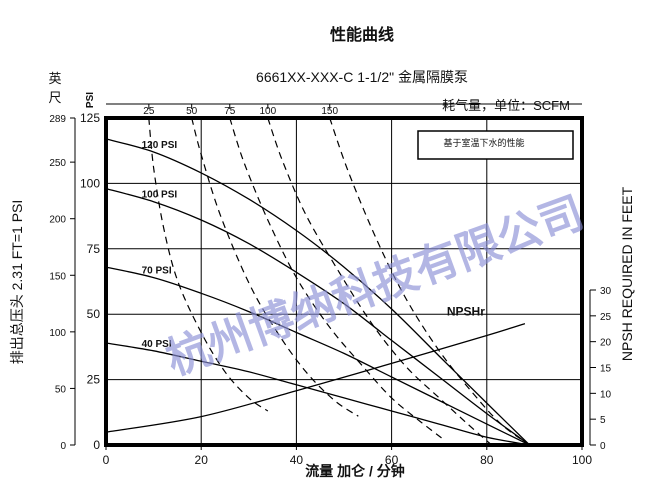 The height and width of the screenshot is (498, 656). I want to click on air-tick-label: 100, so click(267, 111).